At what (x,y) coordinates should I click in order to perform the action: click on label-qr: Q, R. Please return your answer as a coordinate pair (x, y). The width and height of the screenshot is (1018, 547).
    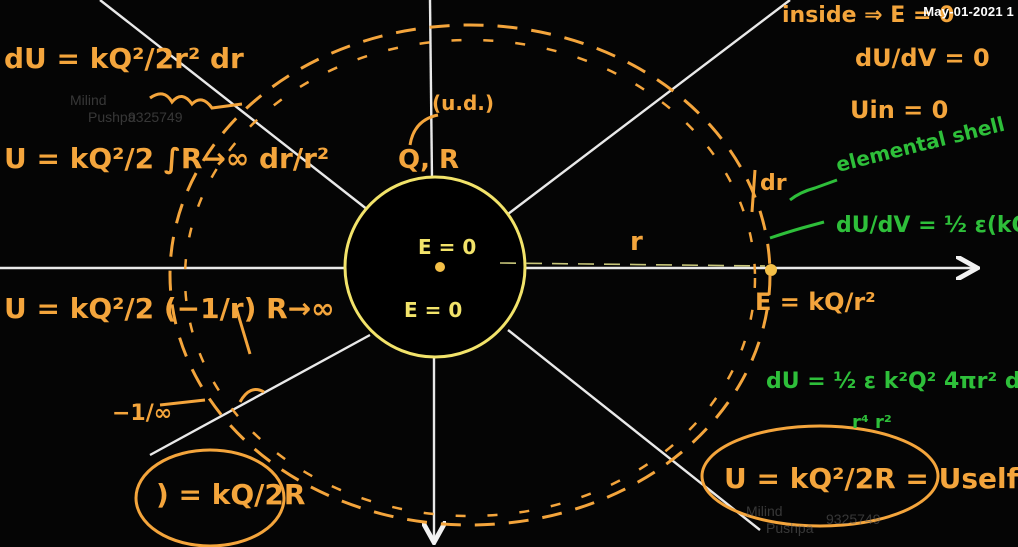
    Looking at the image, I should click on (428, 160).